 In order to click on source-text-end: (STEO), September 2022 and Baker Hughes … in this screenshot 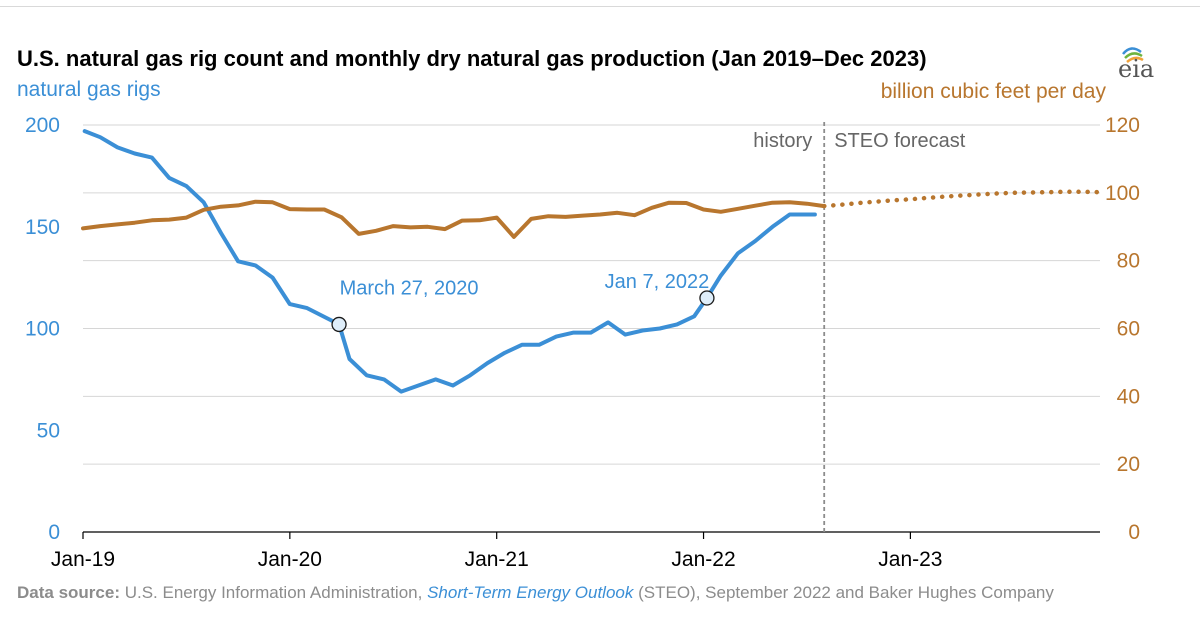, I will do `click(843, 592)`.